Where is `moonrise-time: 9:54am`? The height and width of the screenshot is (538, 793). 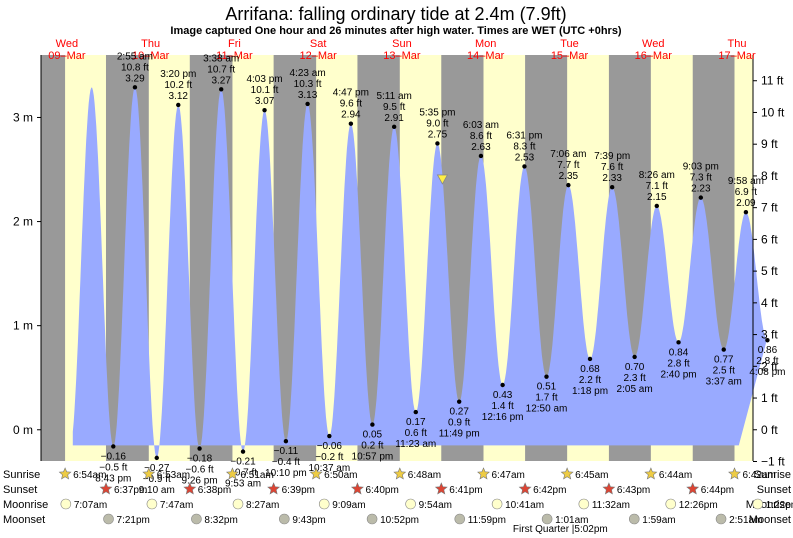 moonrise-time: 9:54am is located at coordinates (435, 505).